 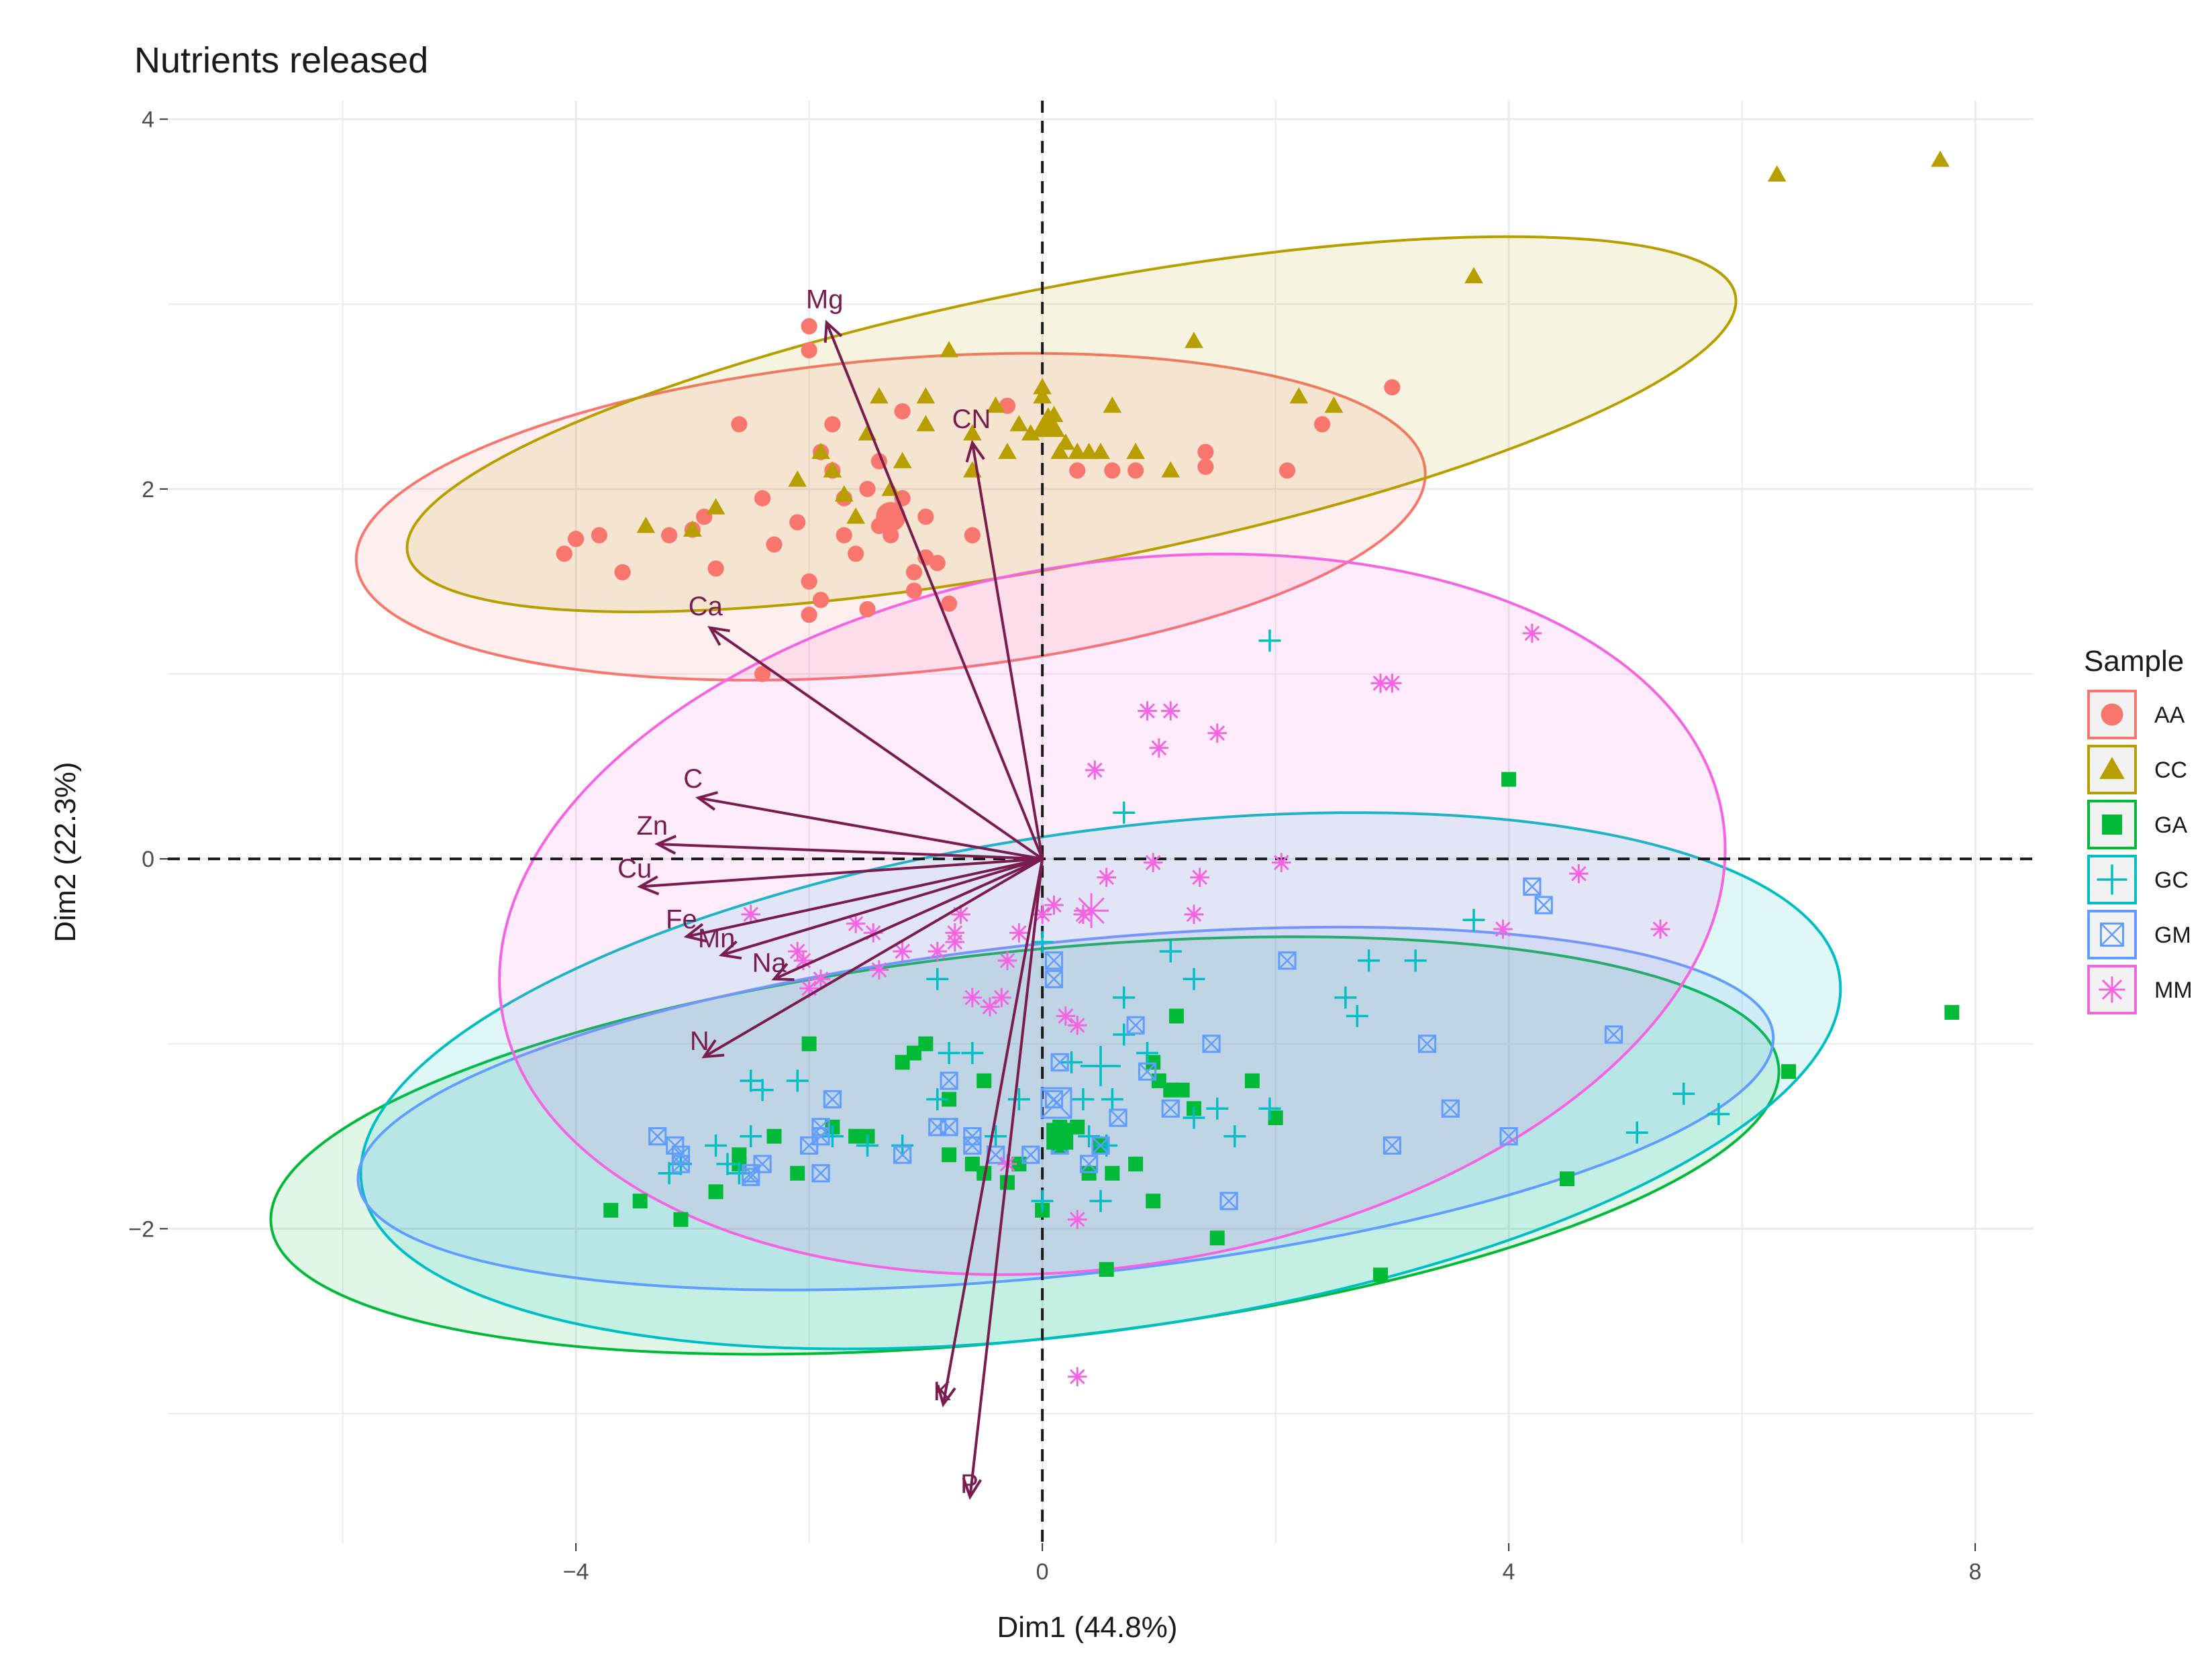 I want to click on legend-item-cc: CC, so click(x=2137, y=770).